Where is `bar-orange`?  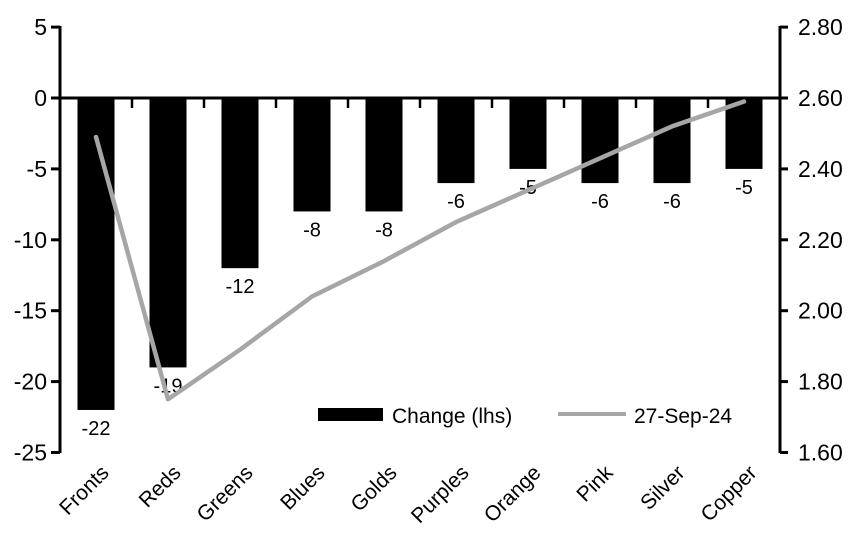 bar-orange is located at coordinates (528, 133).